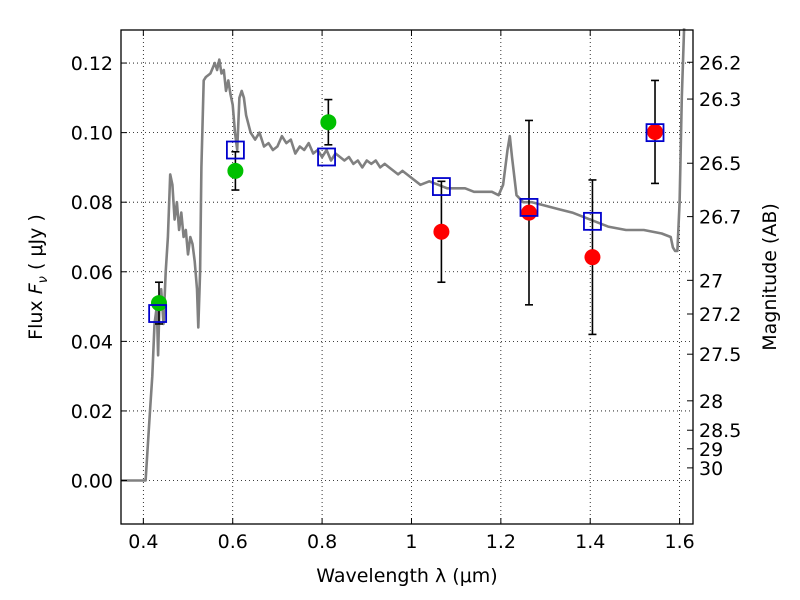 Image resolution: width=800 pixels, height=600 pixels. I want to click on y-axis-label-prefix: Flux, so click(36, 317).